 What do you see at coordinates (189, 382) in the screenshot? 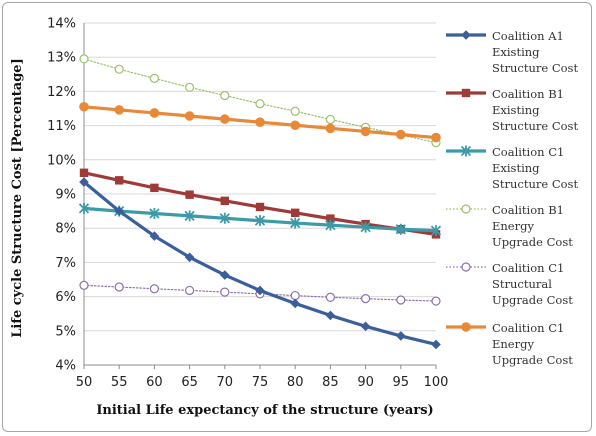
I see `x-tick-label: 65` at bounding box center [189, 382].